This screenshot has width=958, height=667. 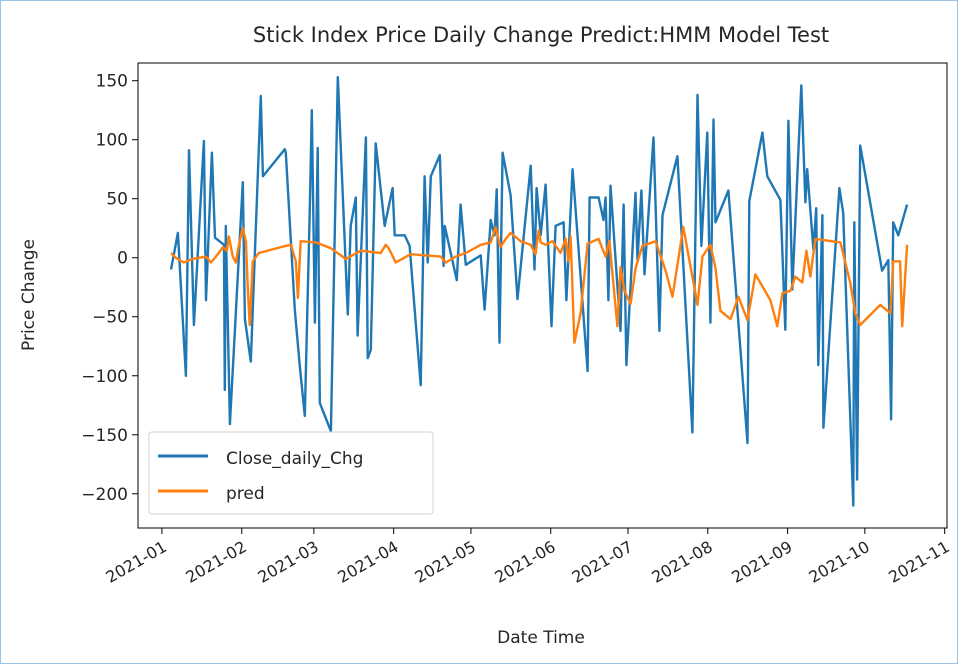 What do you see at coordinates (541, 638) in the screenshot?
I see `x-axis-label: Date Time` at bounding box center [541, 638].